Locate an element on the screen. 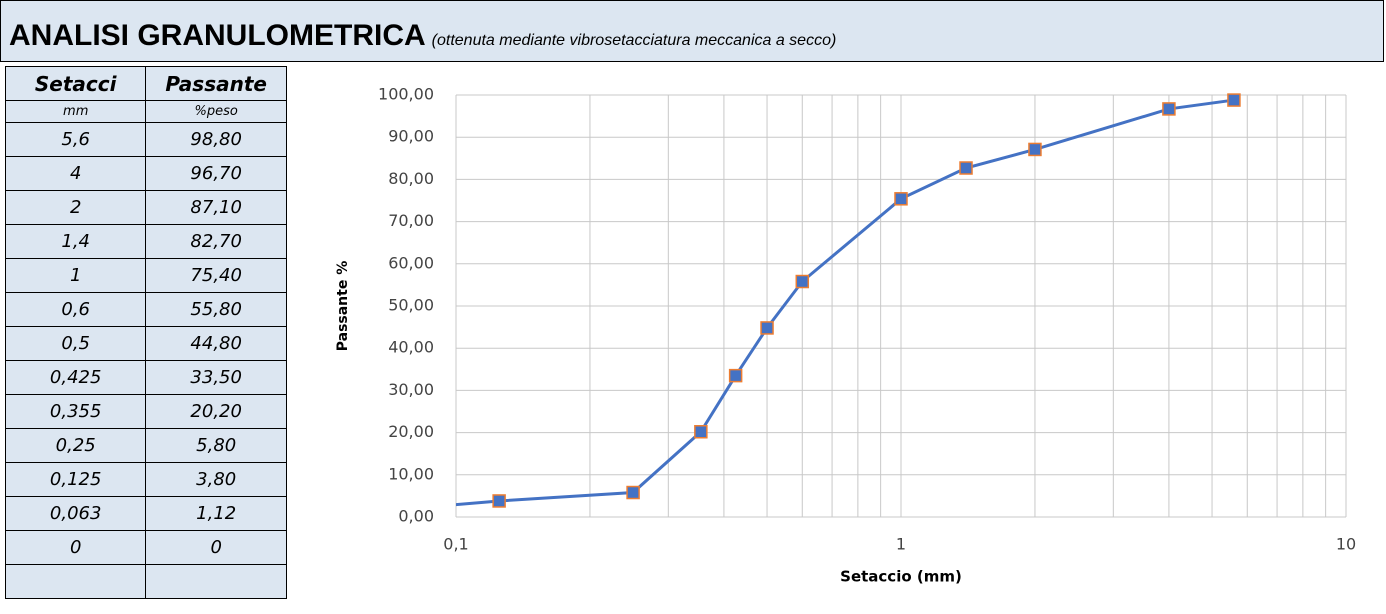 The height and width of the screenshot is (614, 1386). x-axis-label: Setaccio (mm) is located at coordinates (901, 577).